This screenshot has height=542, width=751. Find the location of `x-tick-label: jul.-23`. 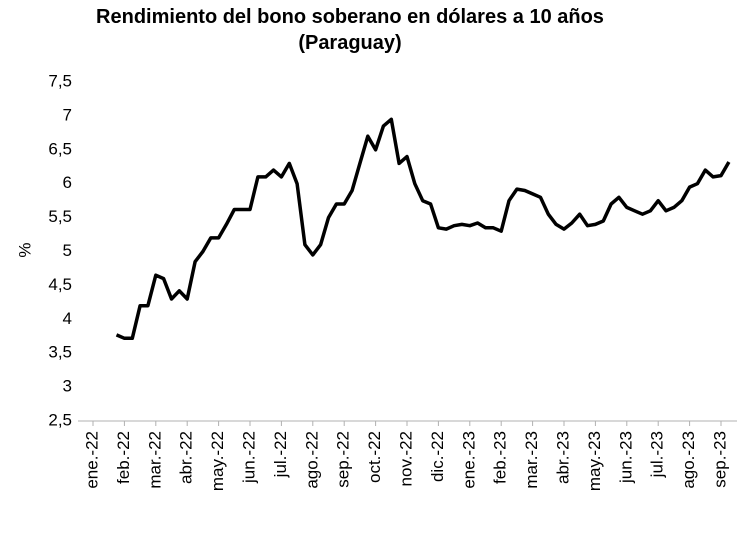

x-tick-label: jul.-23 is located at coordinates (657, 454).